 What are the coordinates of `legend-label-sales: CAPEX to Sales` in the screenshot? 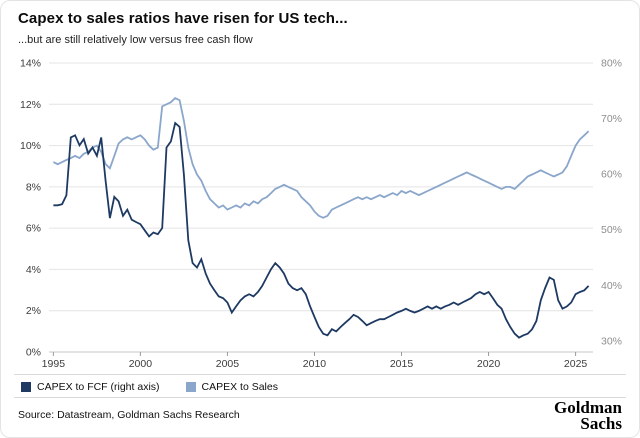 It's located at (239, 387).